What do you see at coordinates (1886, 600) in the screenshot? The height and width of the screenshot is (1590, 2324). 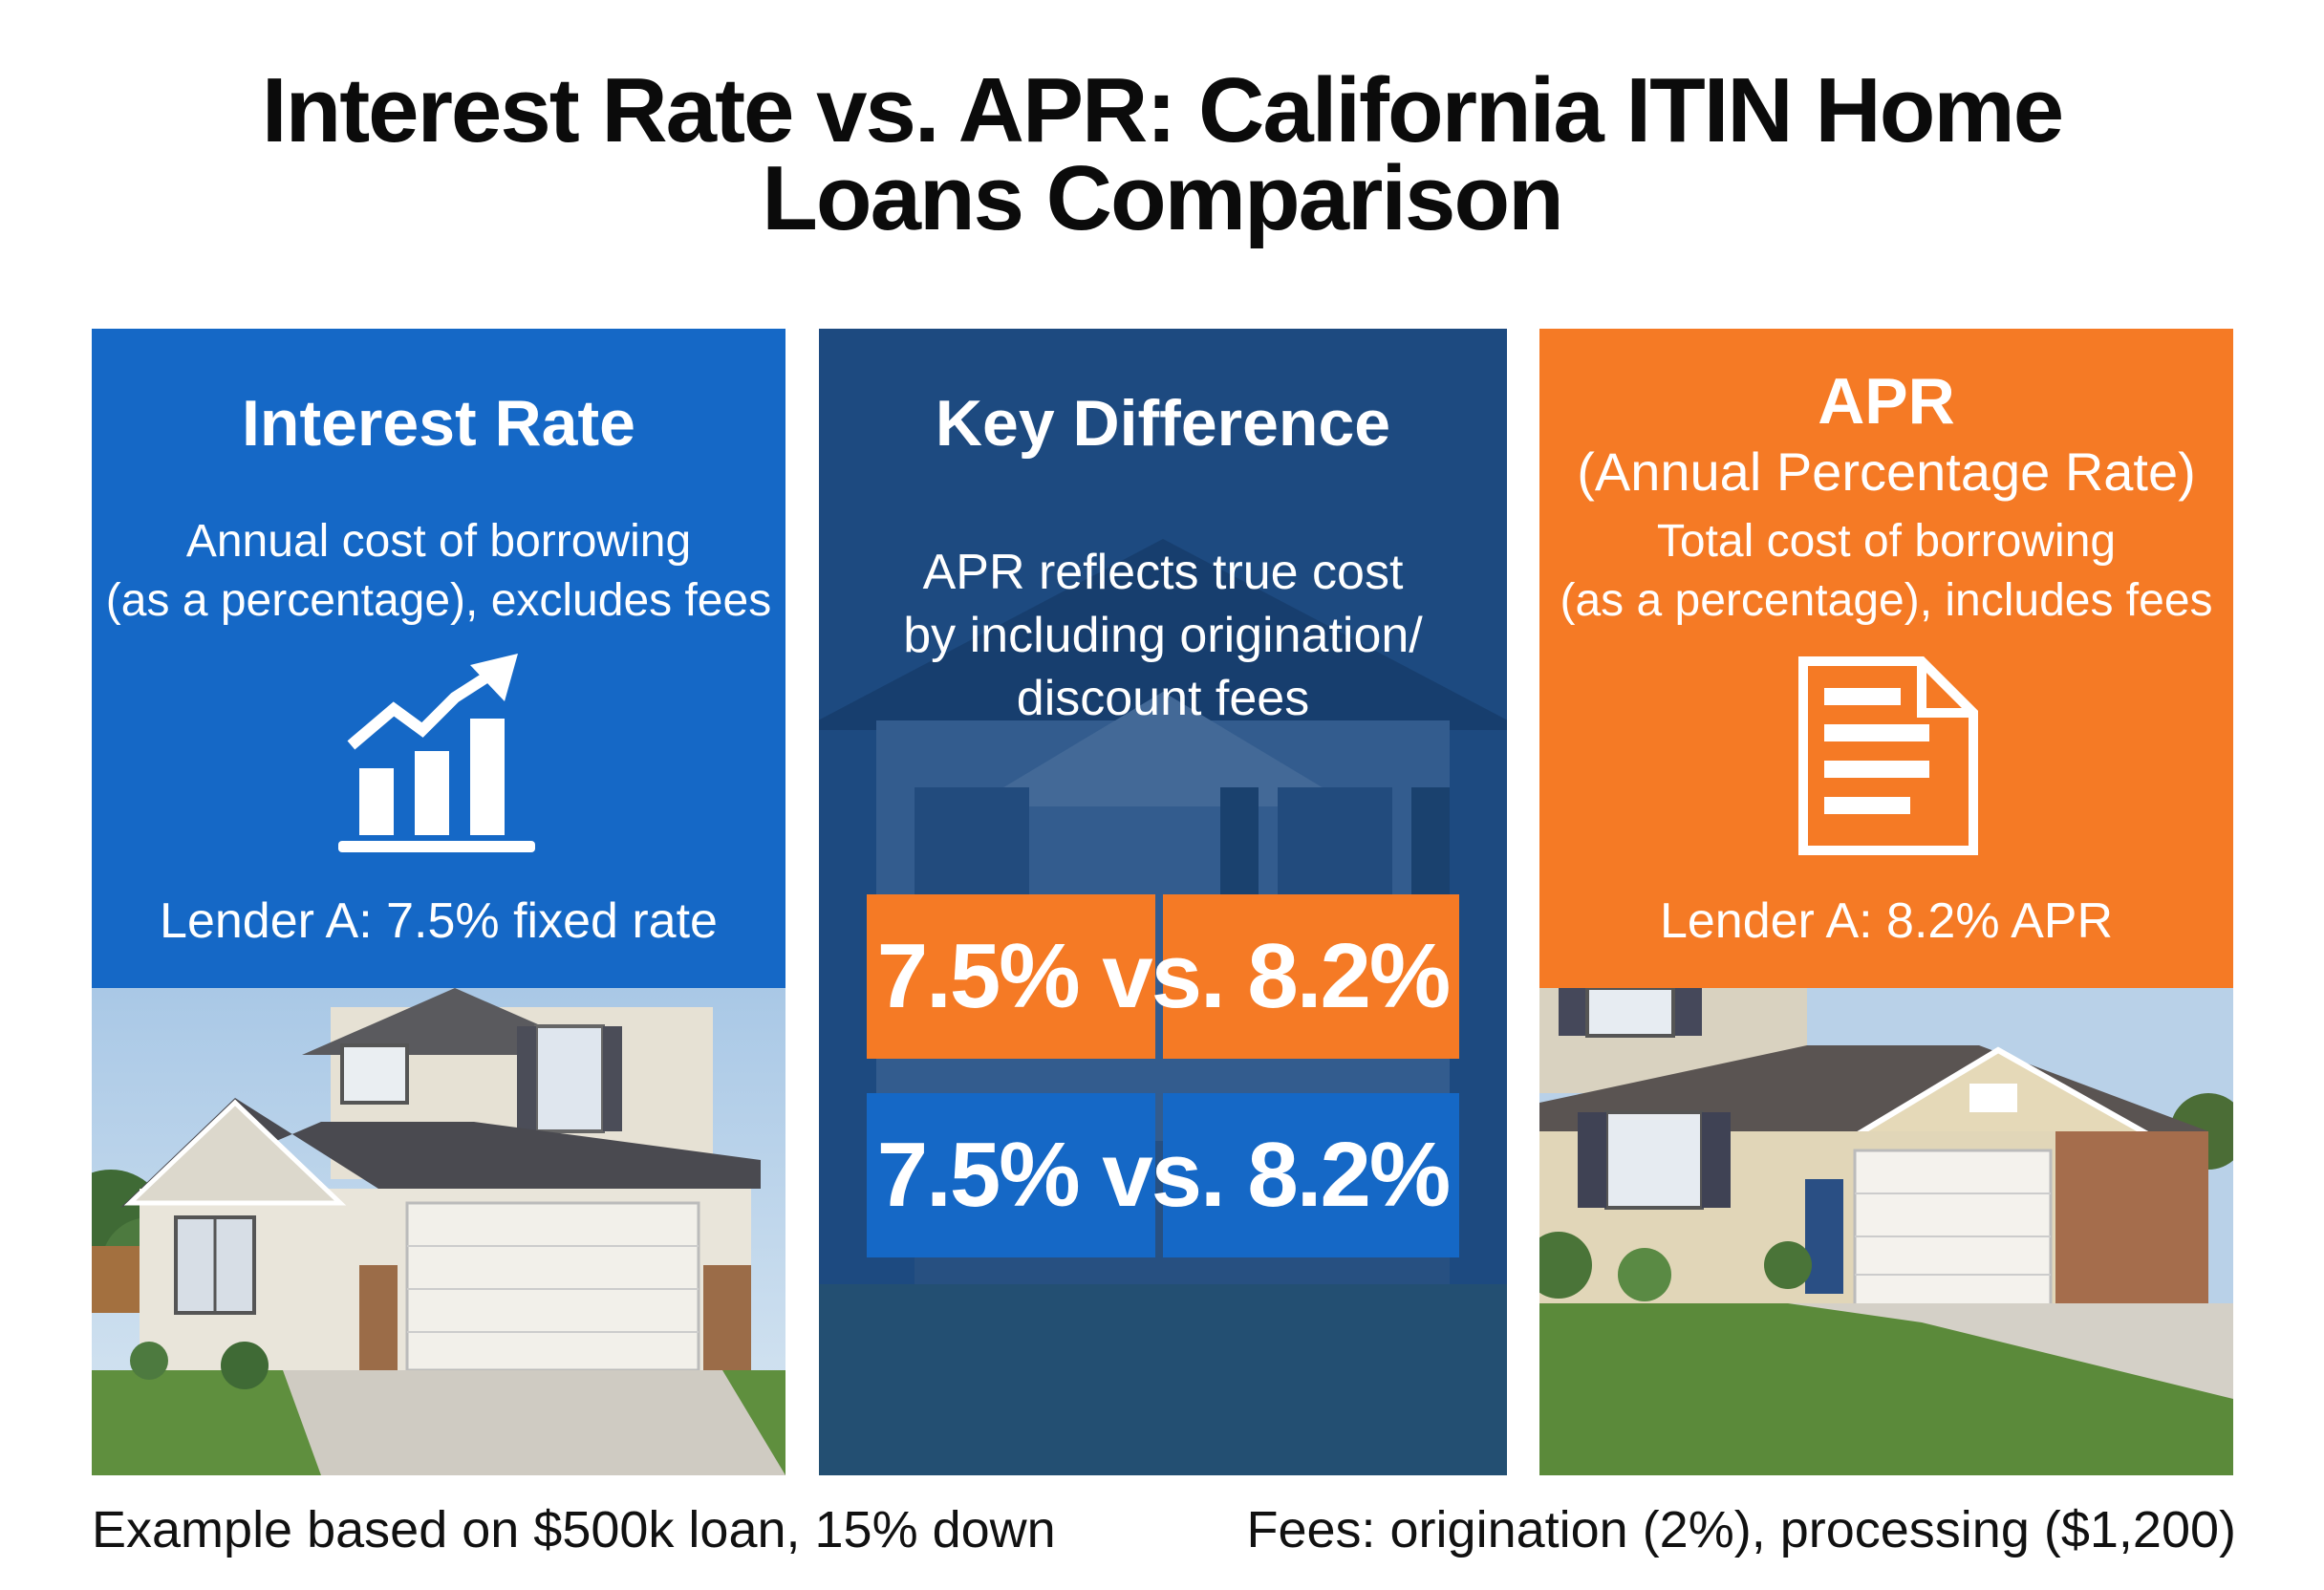 I see `apr-description-line-2: (as a percentage), includes fees` at bounding box center [1886, 600].